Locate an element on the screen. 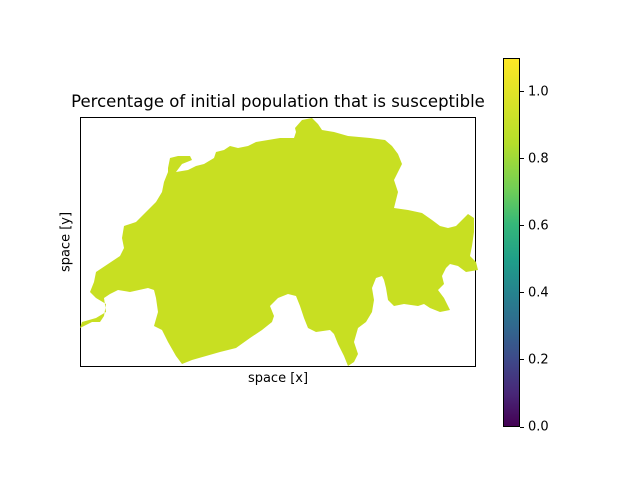 The image size is (640, 480). y-axis-label: space [y] is located at coordinates (66, 242).